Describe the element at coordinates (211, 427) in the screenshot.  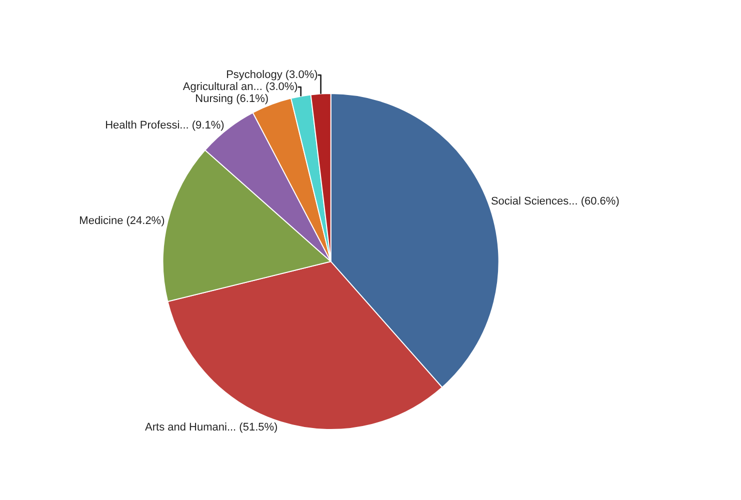
I see `slice-label: Arts and Humani... (51.5%)` at that location.